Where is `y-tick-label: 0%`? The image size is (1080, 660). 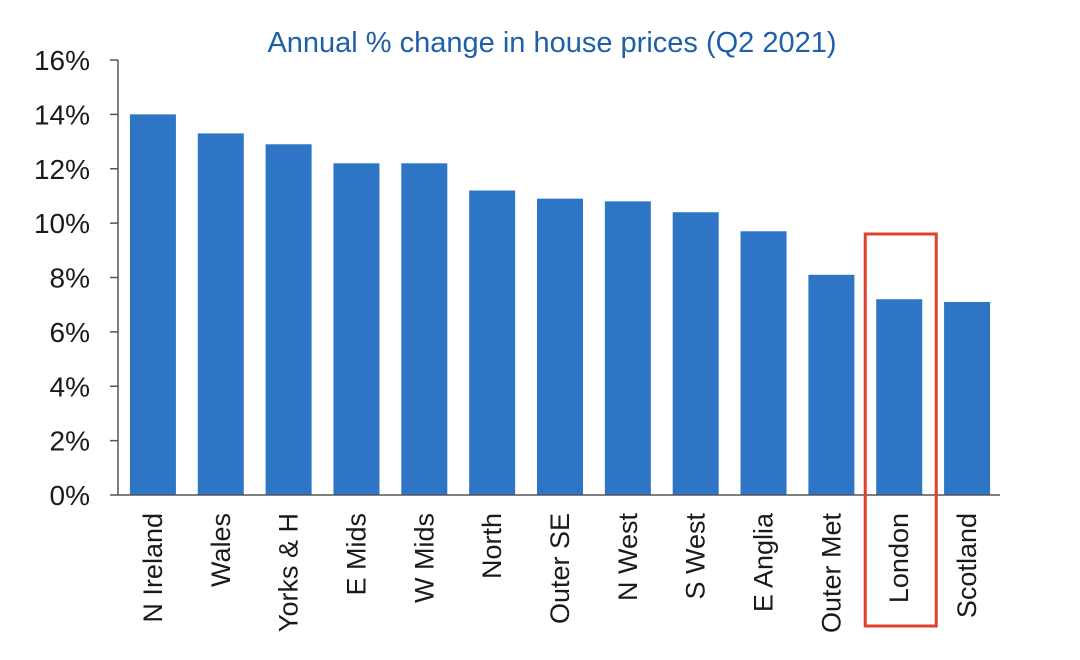
y-tick-label: 0% is located at coordinates (70, 495).